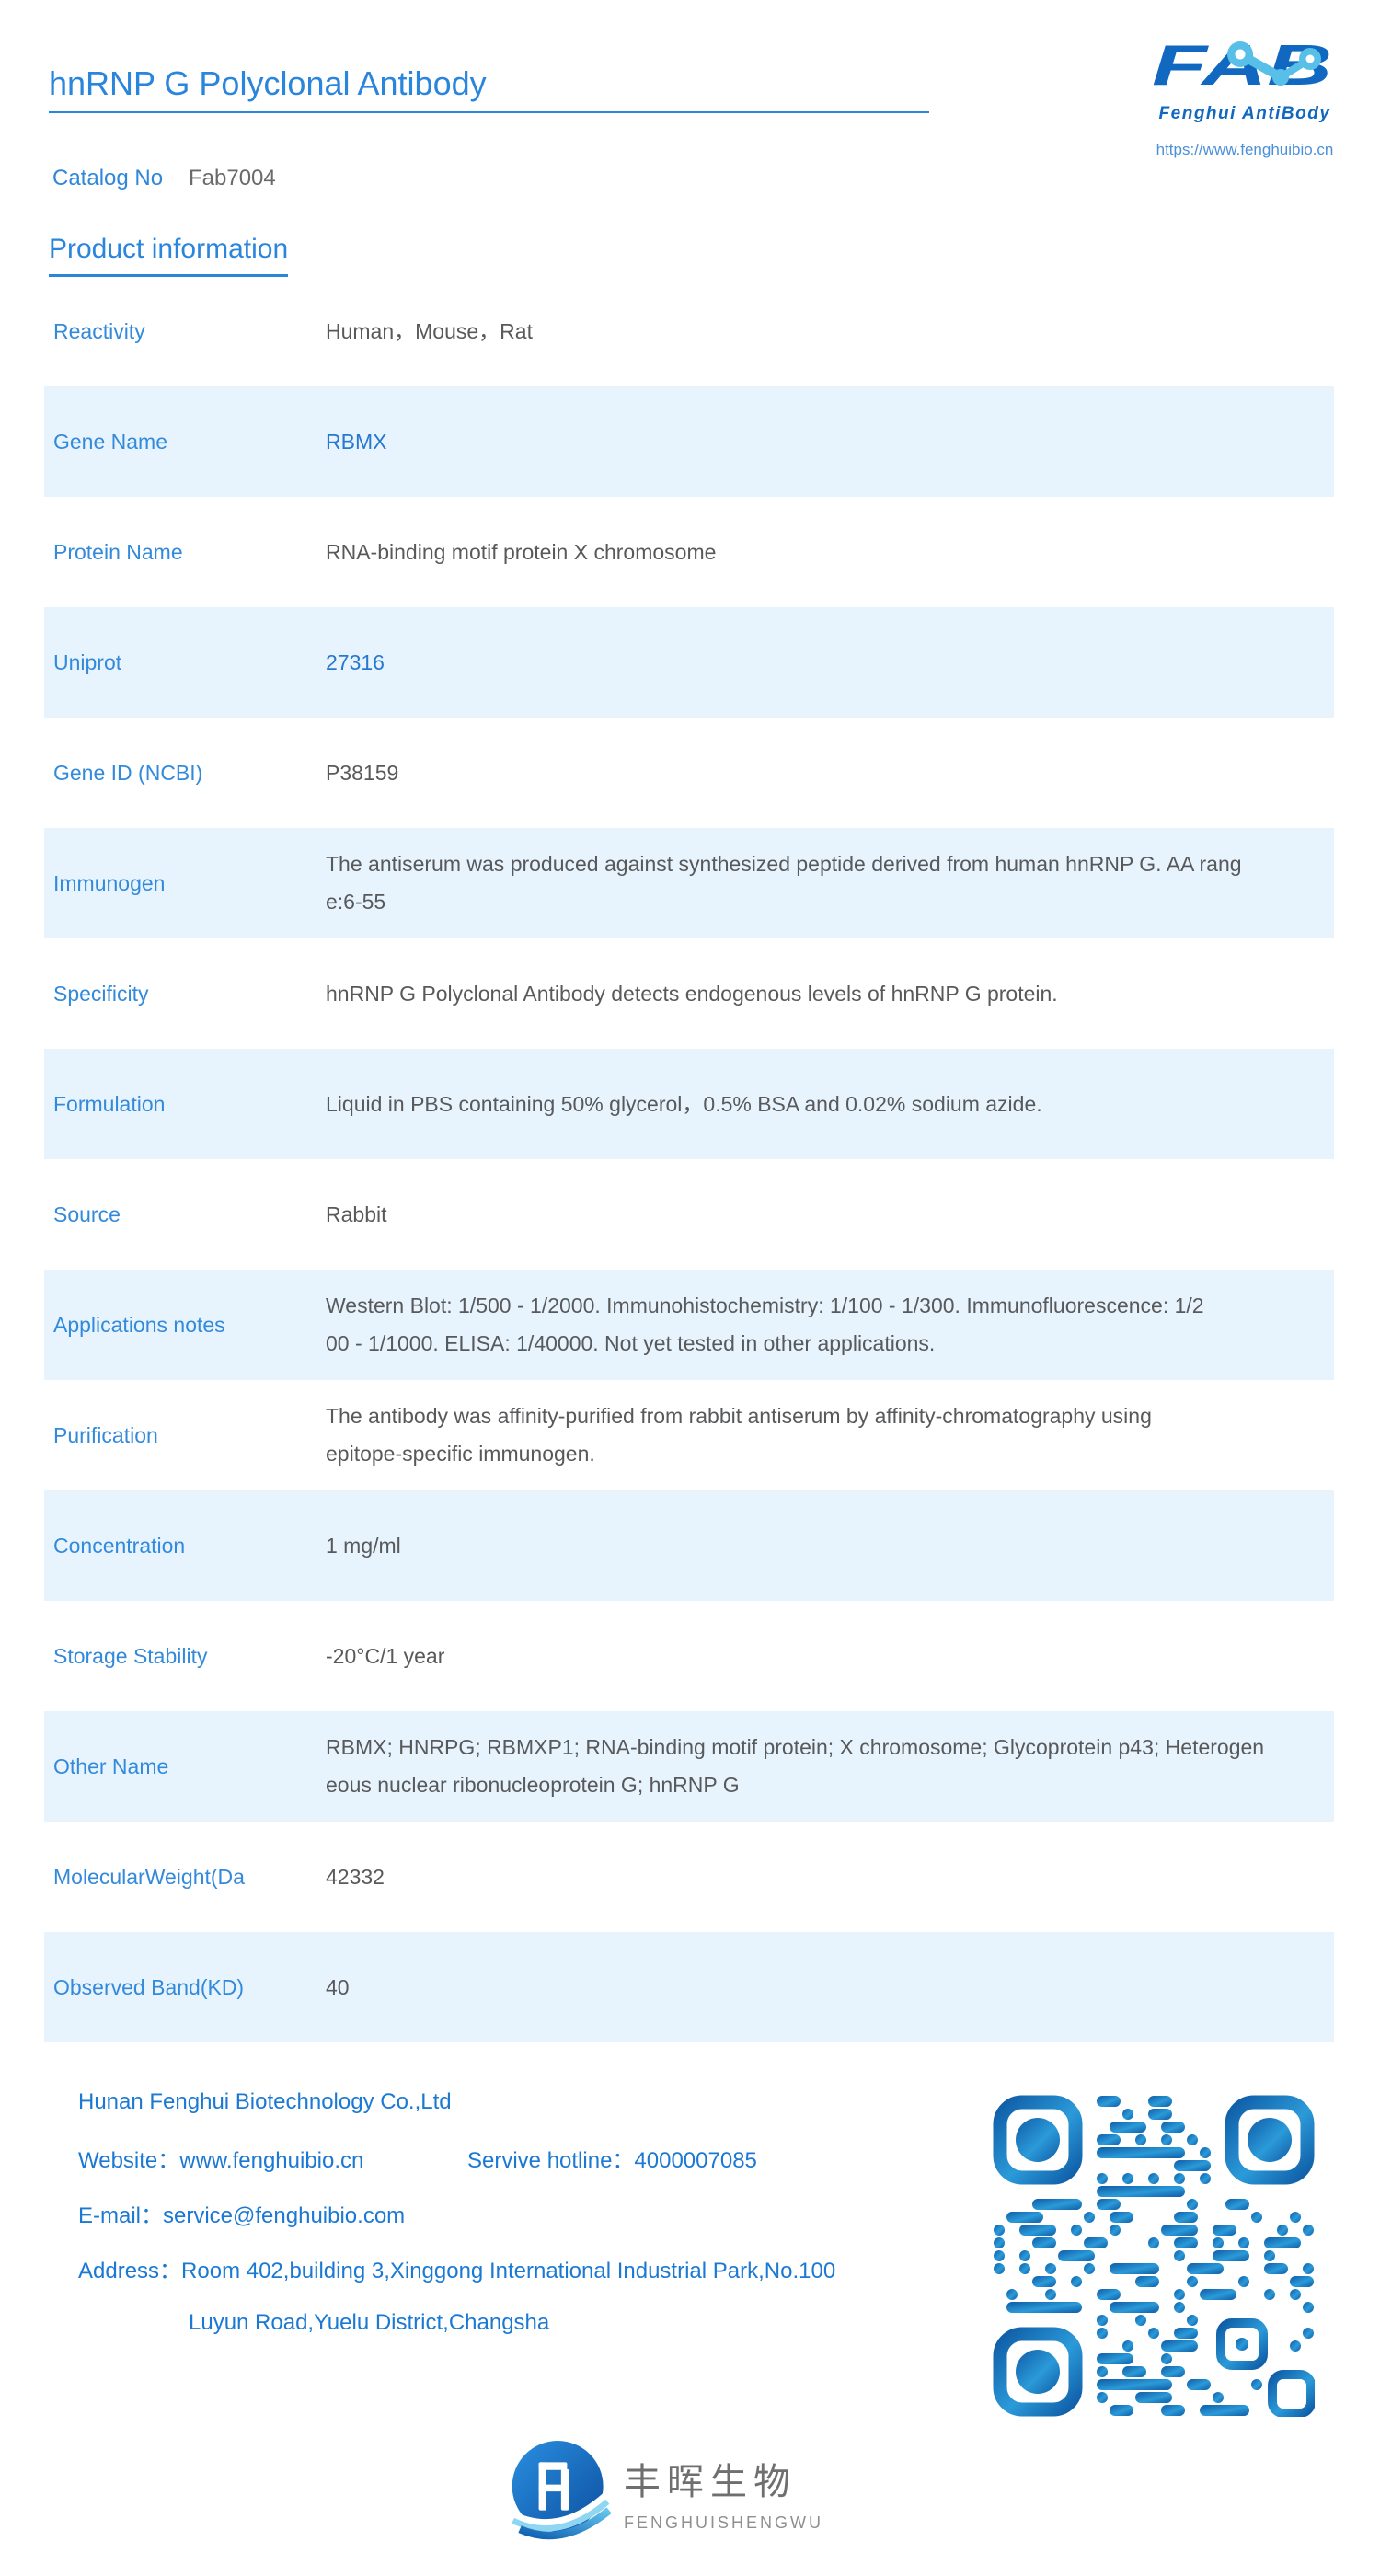  Describe the element at coordinates (710, 2482) in the screenshot. I see `brand-name-cn: 丰晖生物` at that location.